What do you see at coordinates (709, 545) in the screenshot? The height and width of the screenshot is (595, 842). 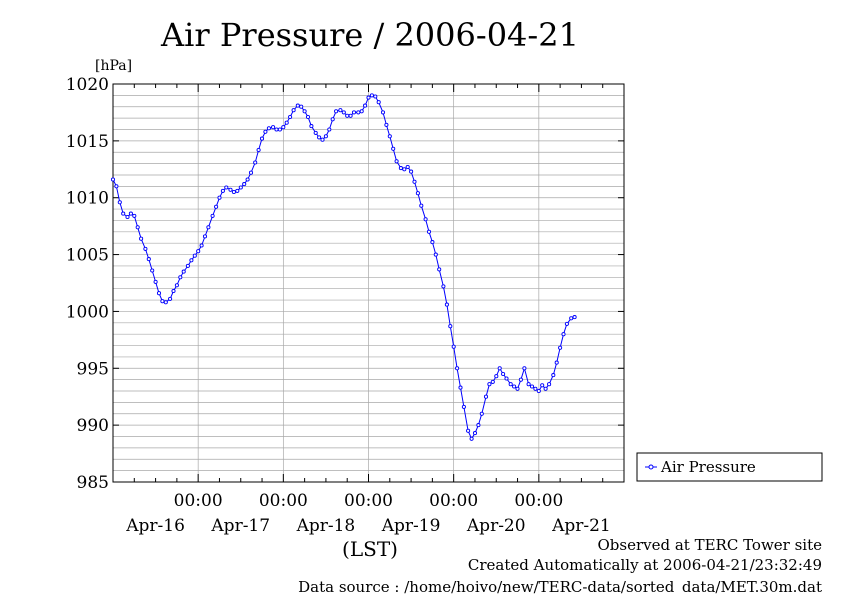 I see `footer-observed: Observed at TERC Tower site` at bounding box center [709, 545].